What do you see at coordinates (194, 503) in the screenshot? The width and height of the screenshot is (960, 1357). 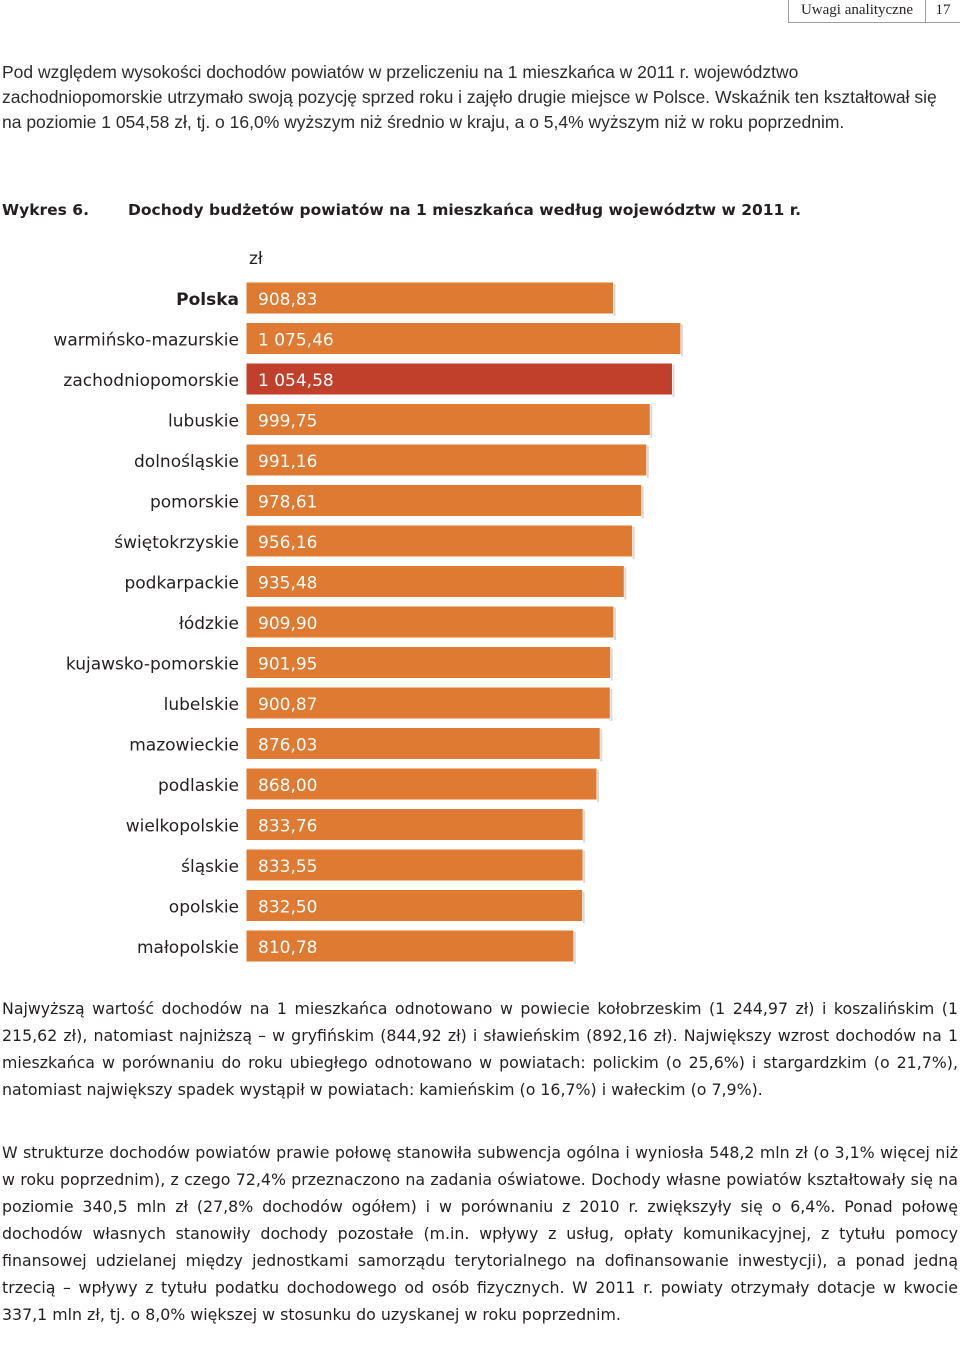 I see `category-label: pomorskie` at bounding box center [194, 503].